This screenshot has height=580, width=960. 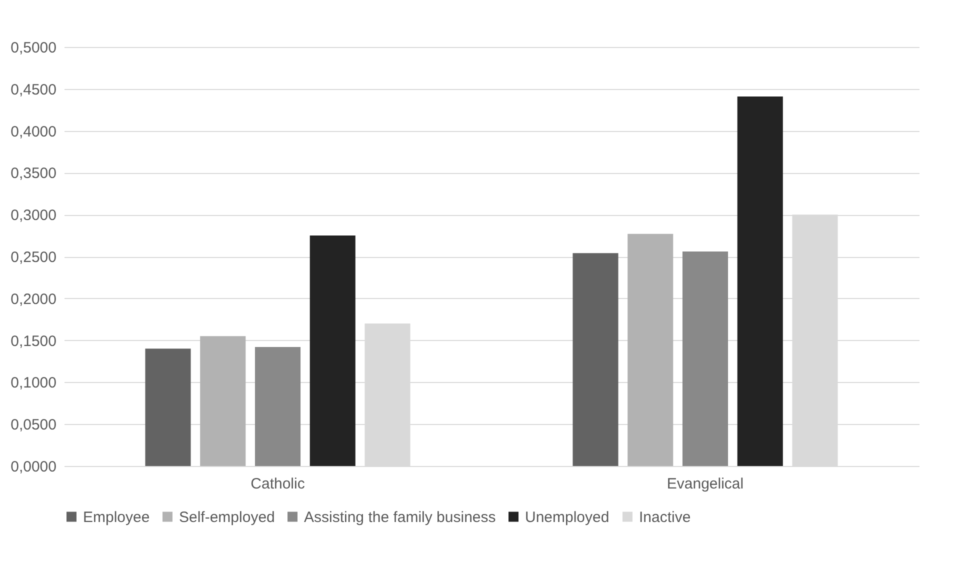 I want to click on legend-label: Assisting the family business, so click(x=400, y=517).